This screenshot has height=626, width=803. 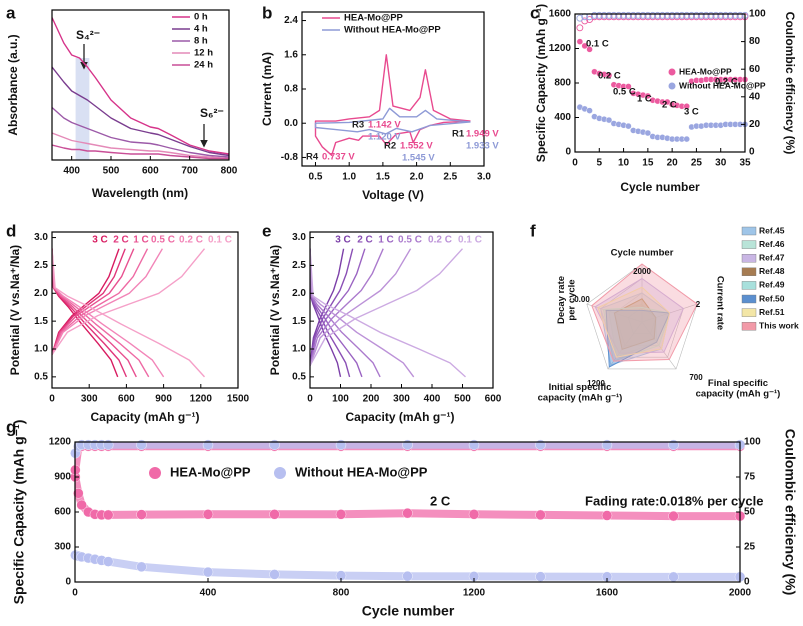 I want to click on plot-frame, so click(x=145, y=310).